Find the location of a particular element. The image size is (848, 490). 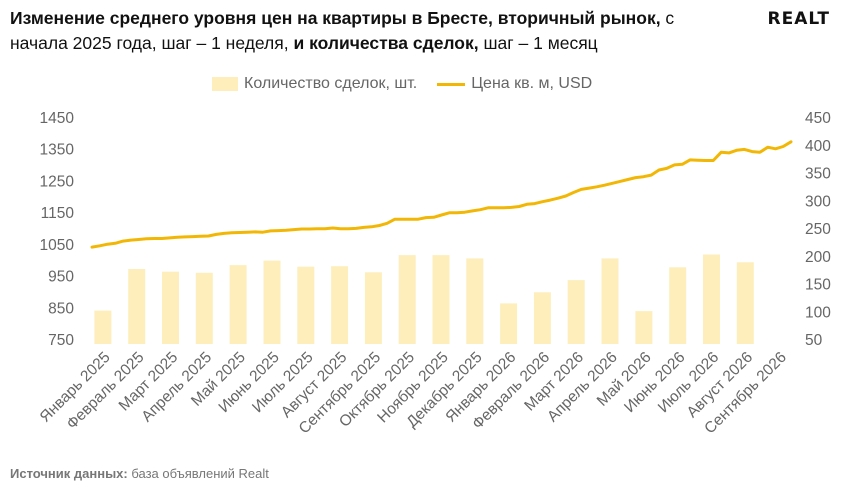

right-tick-label: 450 is located at coordinates (818, 118).